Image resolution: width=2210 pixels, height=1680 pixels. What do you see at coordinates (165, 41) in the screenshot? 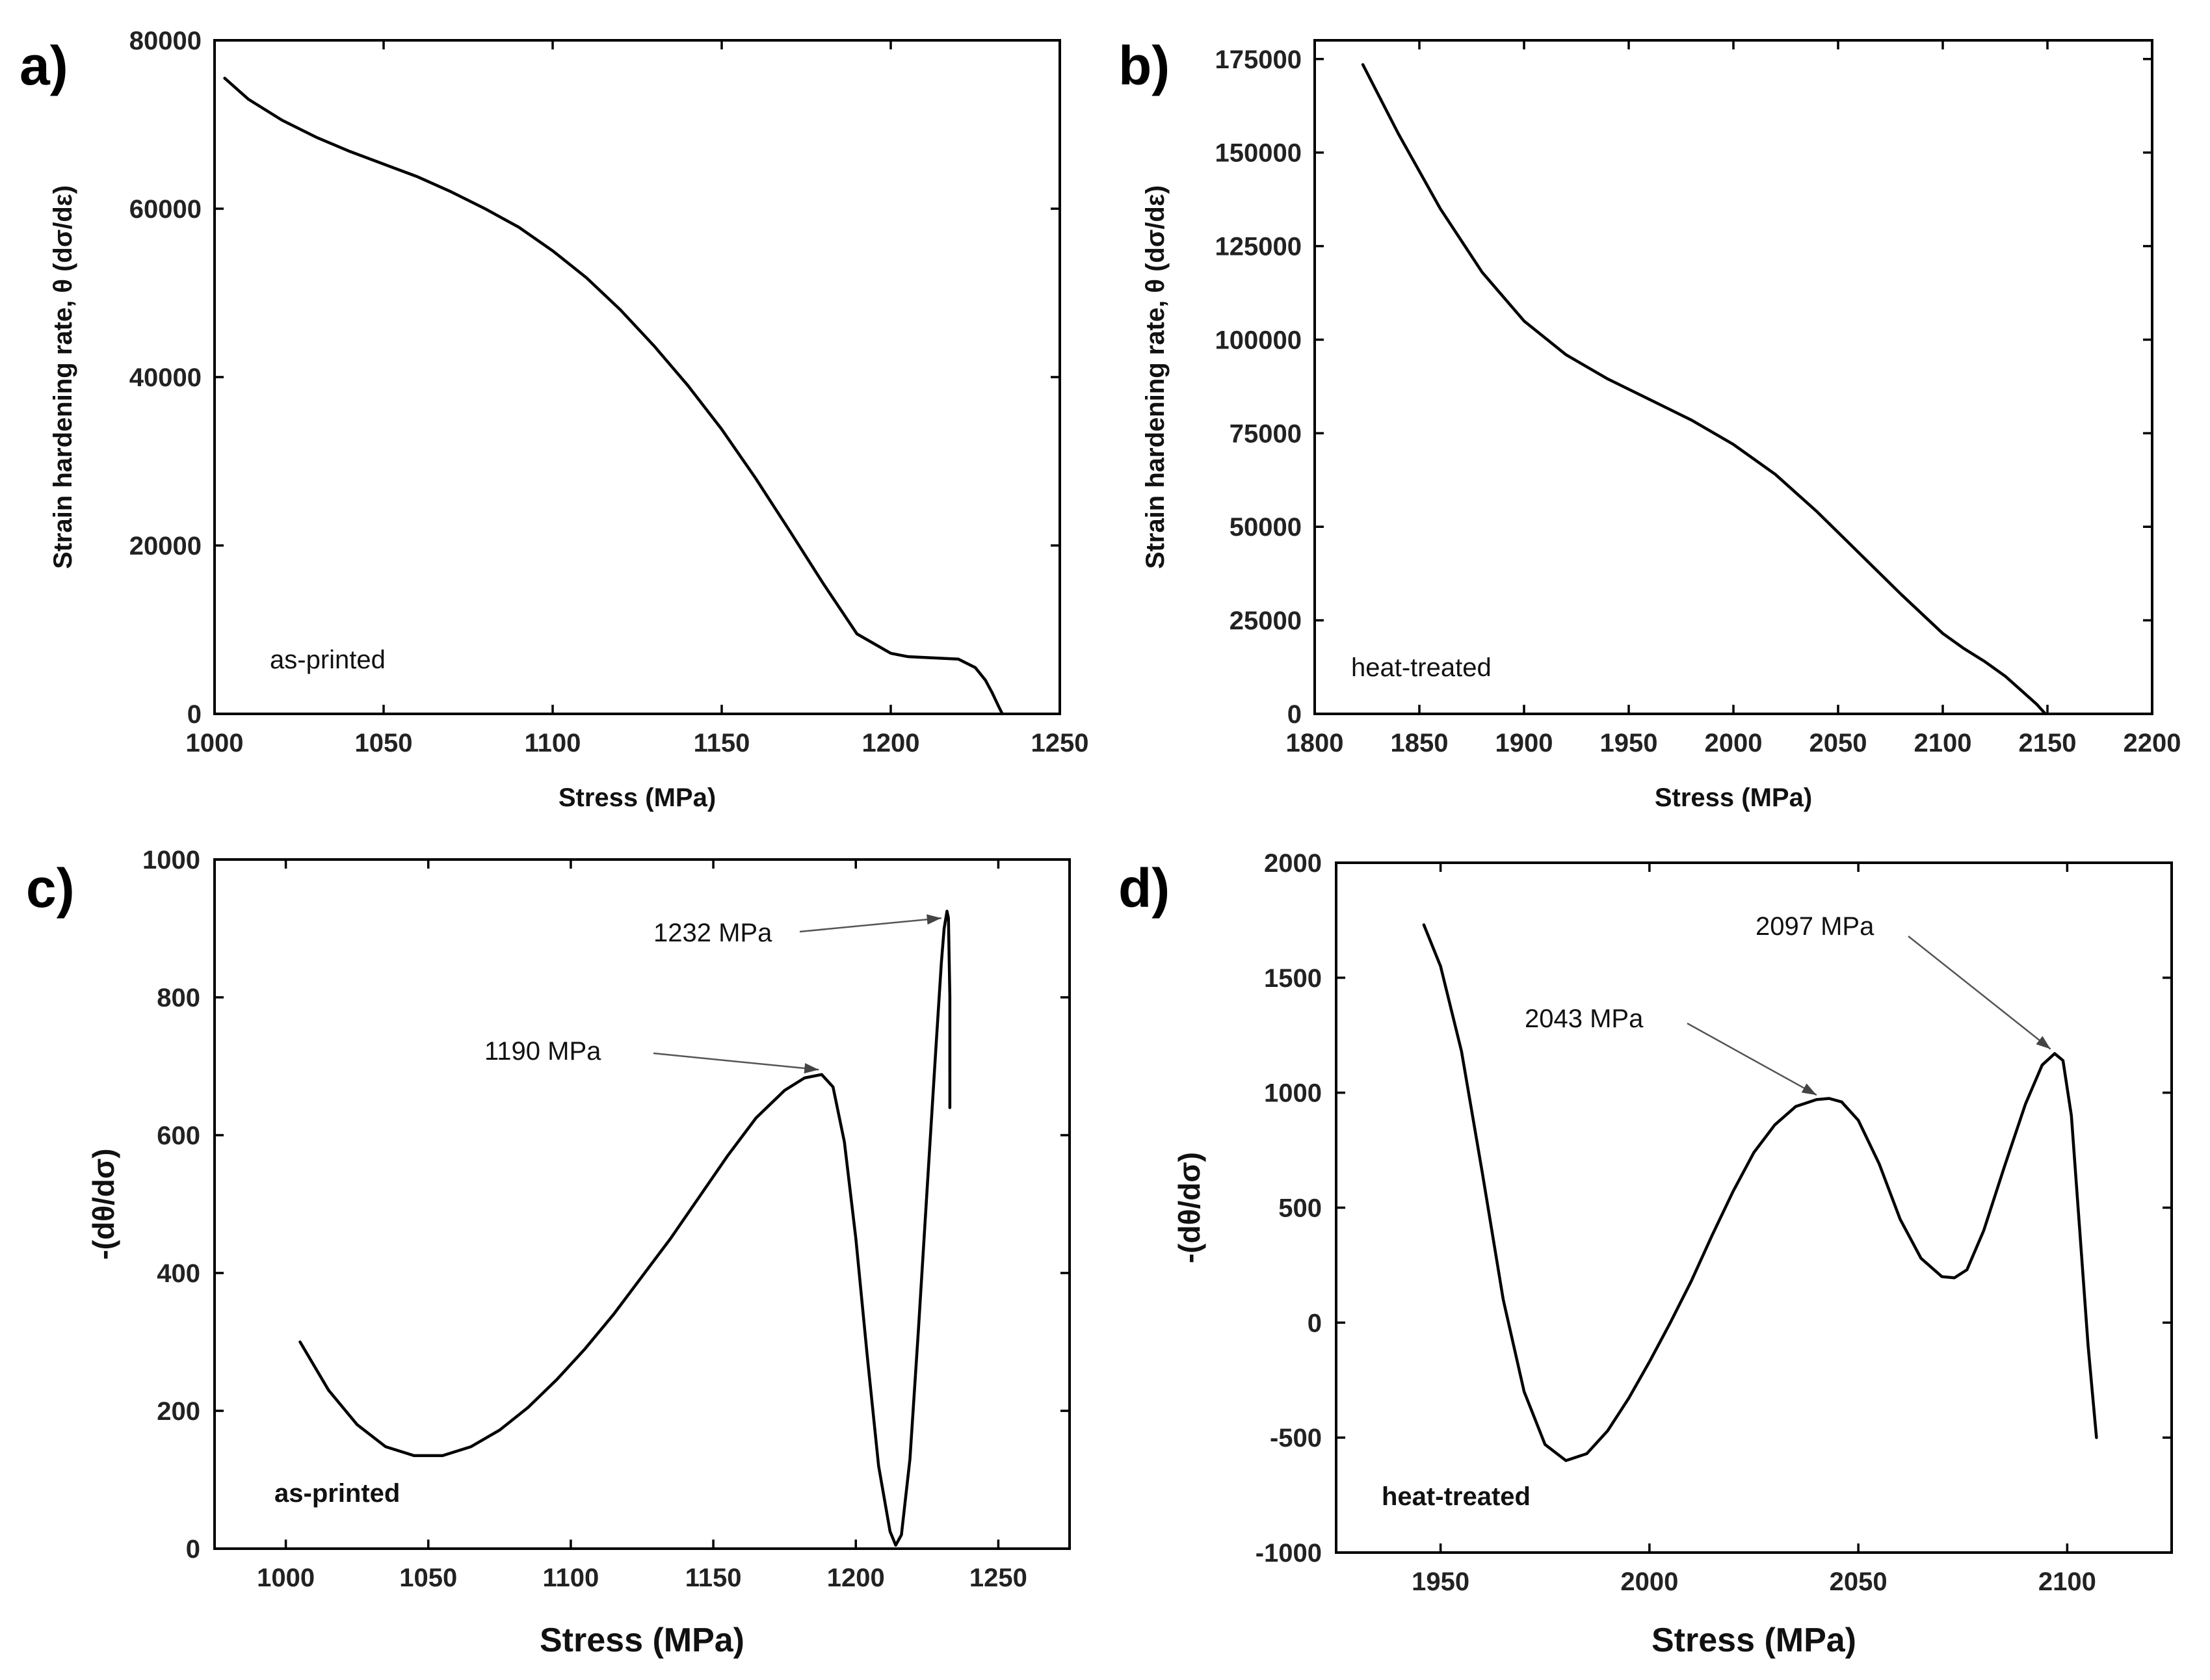
I see `y-tick-label: 80000` at bounding box center [165, 41].